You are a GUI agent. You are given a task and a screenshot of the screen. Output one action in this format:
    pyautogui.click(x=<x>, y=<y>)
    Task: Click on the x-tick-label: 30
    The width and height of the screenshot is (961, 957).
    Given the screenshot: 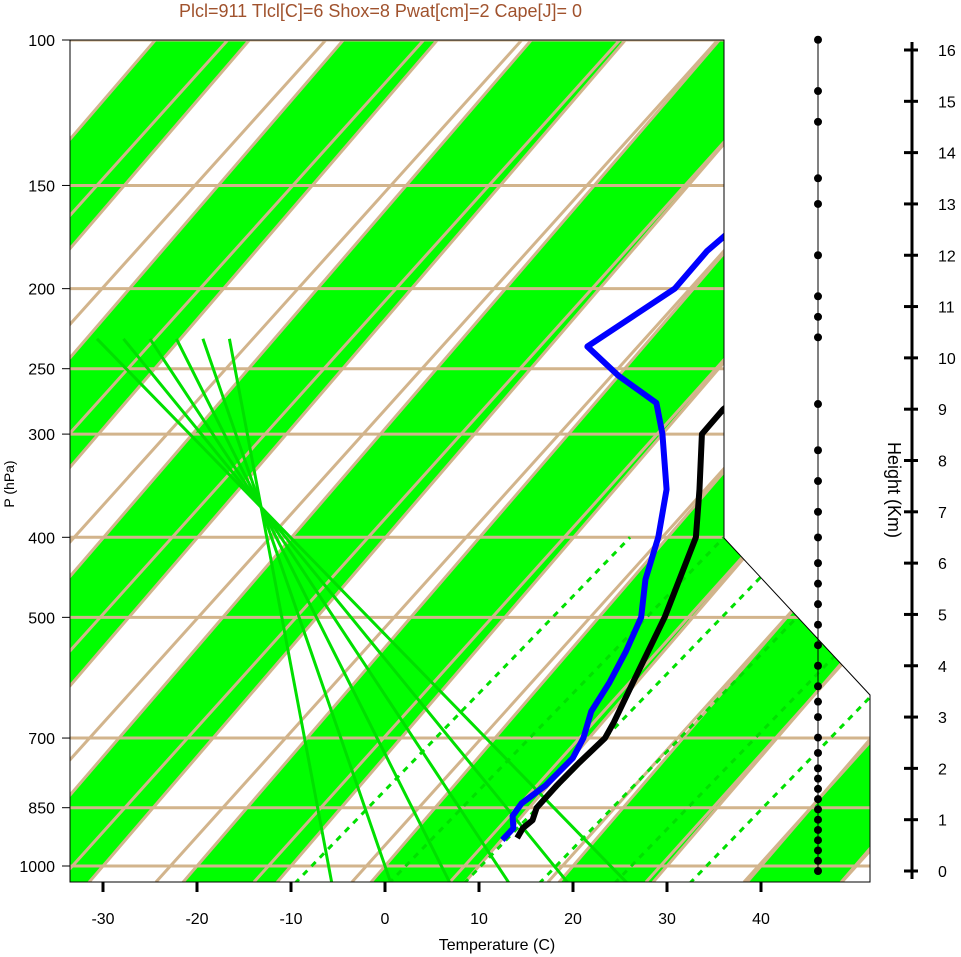 What is the action you would take?
    pyautogui.click(x=667, y=919)
    